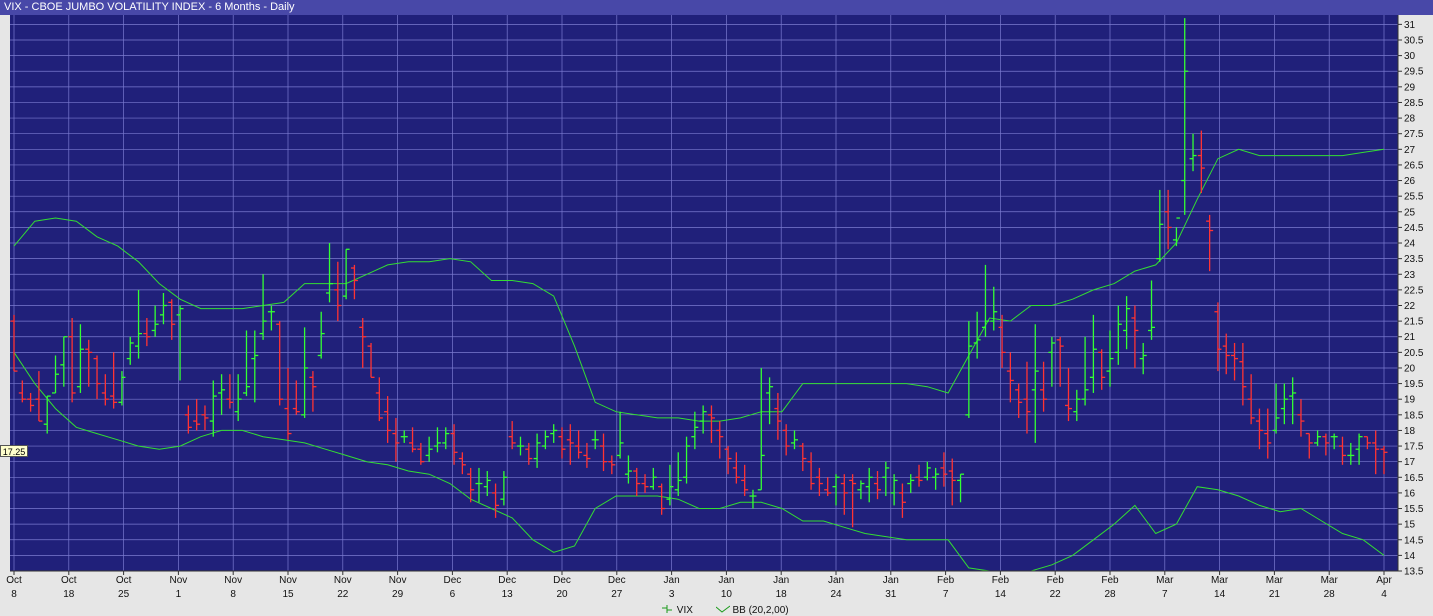 Image resolution: width=1433 pixels, height=616 pixels. I want to click on x-tick-day: 4, so click(1384, 594).